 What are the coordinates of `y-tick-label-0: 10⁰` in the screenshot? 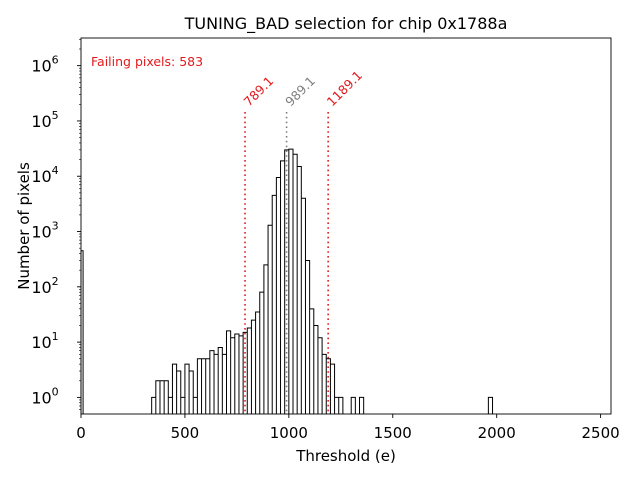 It's located at (44, 396).